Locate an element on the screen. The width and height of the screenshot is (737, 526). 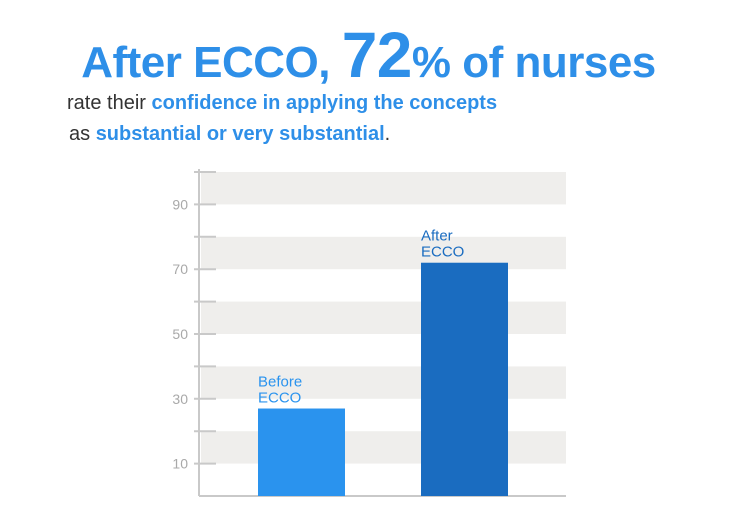
bar-label-0-line-0: Before is located at coordinates (280, 382).